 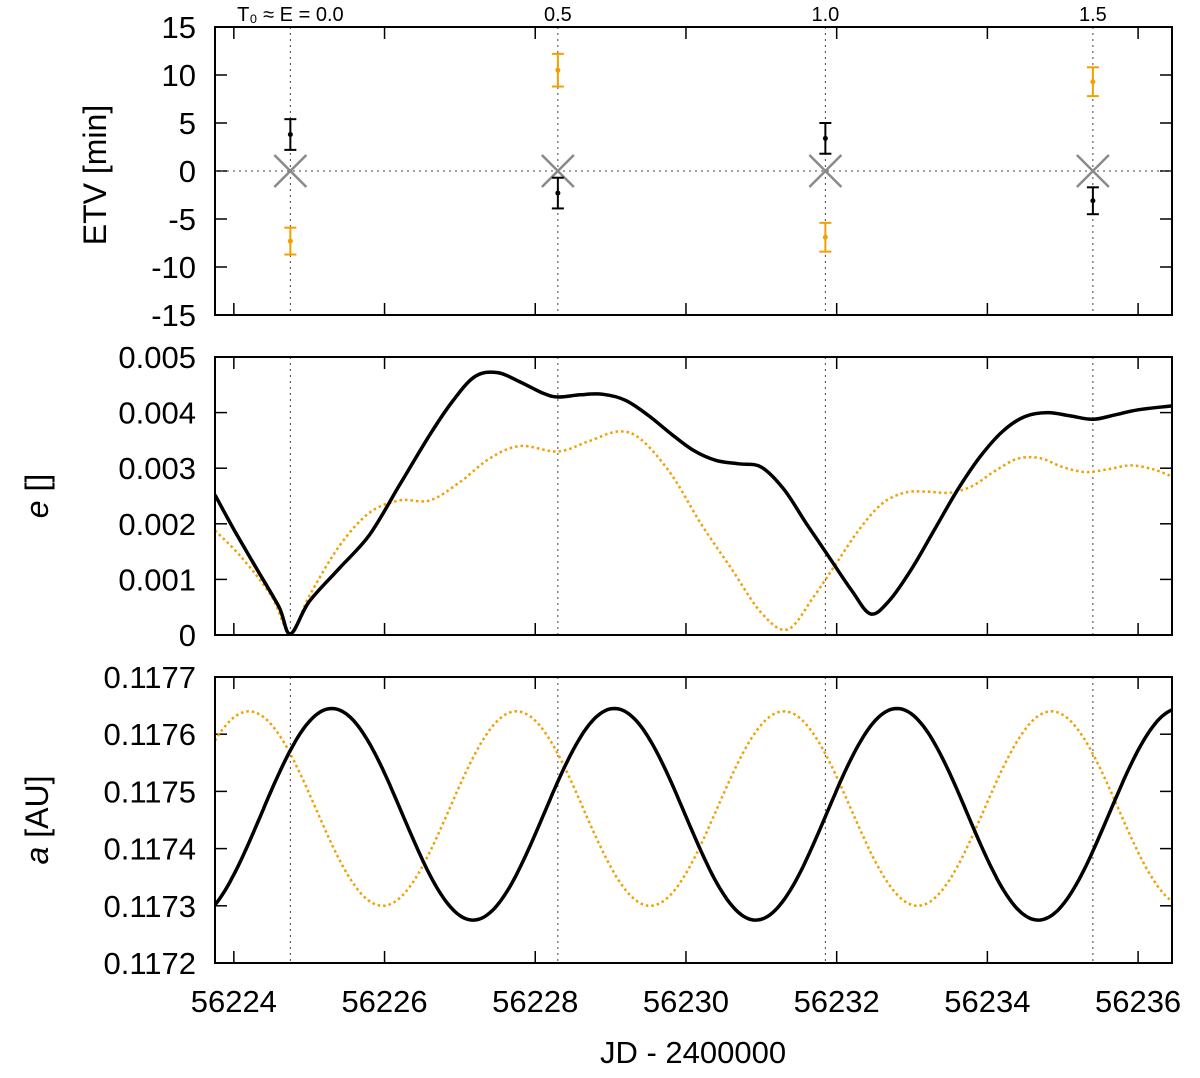 I want to click on y-tick-label: -15, so click(x=173, y=315).